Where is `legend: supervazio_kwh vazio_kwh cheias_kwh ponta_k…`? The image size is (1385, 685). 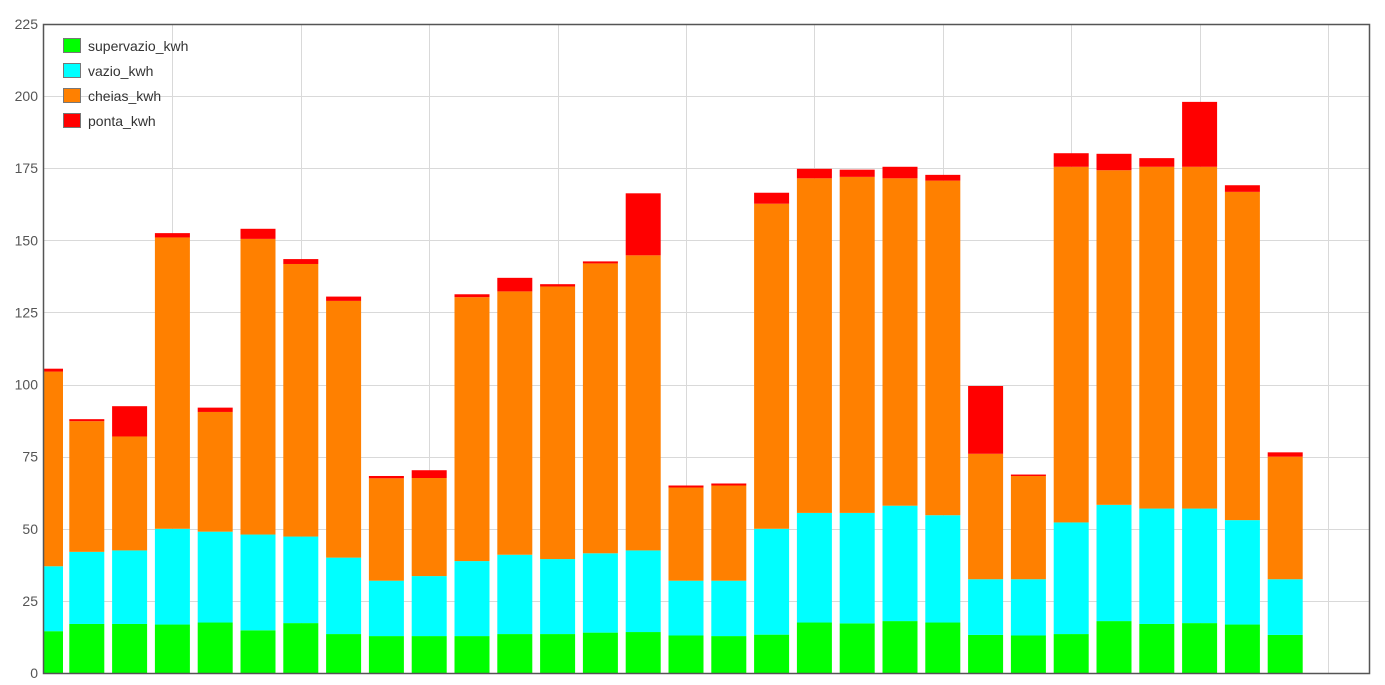
legend: supervazio_kwh vazio_kwh cheias_kwh ponta_k… is located at coordinates (125, 83).